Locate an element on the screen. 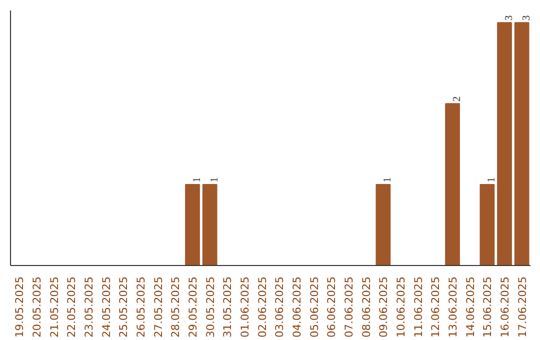  x-tick-label: 28.05.2025 is located at coordinates (175, 307).